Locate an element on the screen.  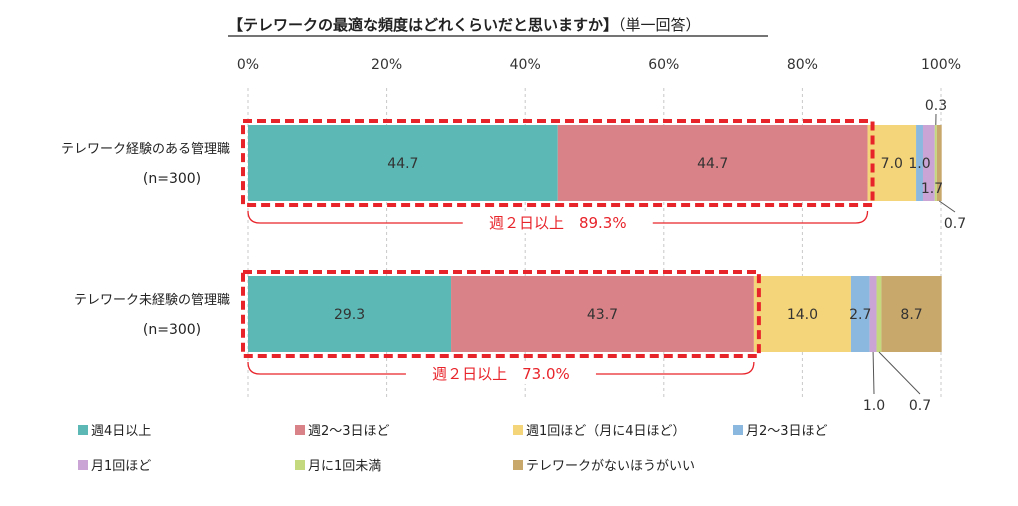
x-tick-label: 40% is located at coordinates (525, 65).